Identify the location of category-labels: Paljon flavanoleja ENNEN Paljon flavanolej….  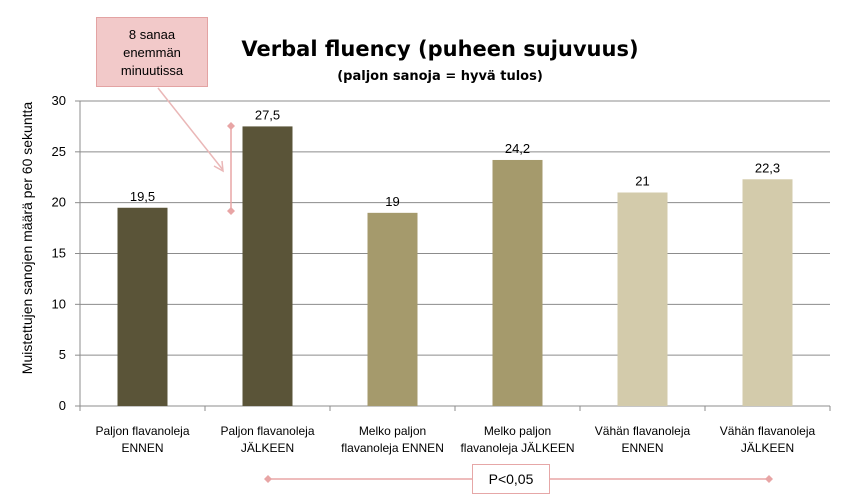
(455, 439).